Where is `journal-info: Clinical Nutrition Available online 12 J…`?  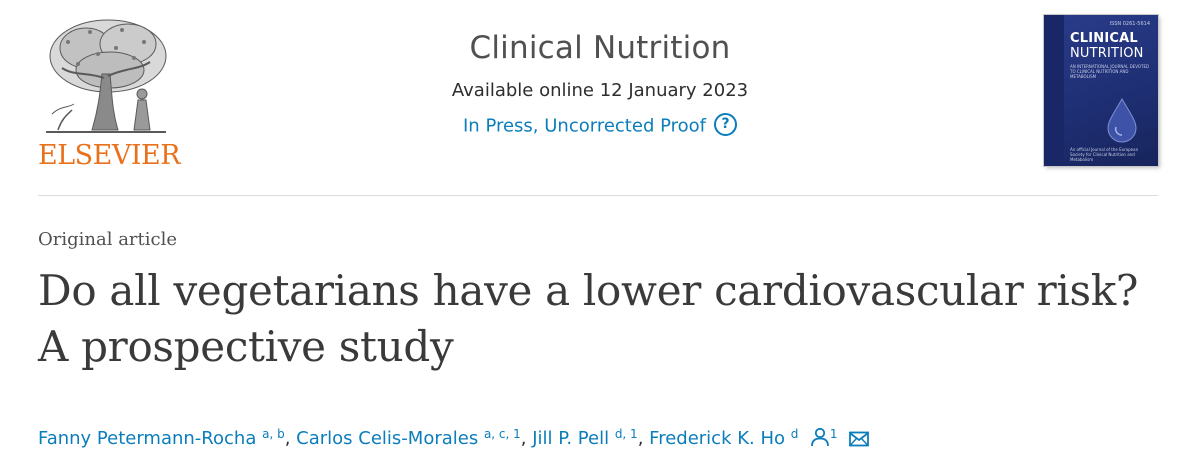 journal-info: Clinical Nutrition Available online 12 J… is located at coordinates (600, 84).